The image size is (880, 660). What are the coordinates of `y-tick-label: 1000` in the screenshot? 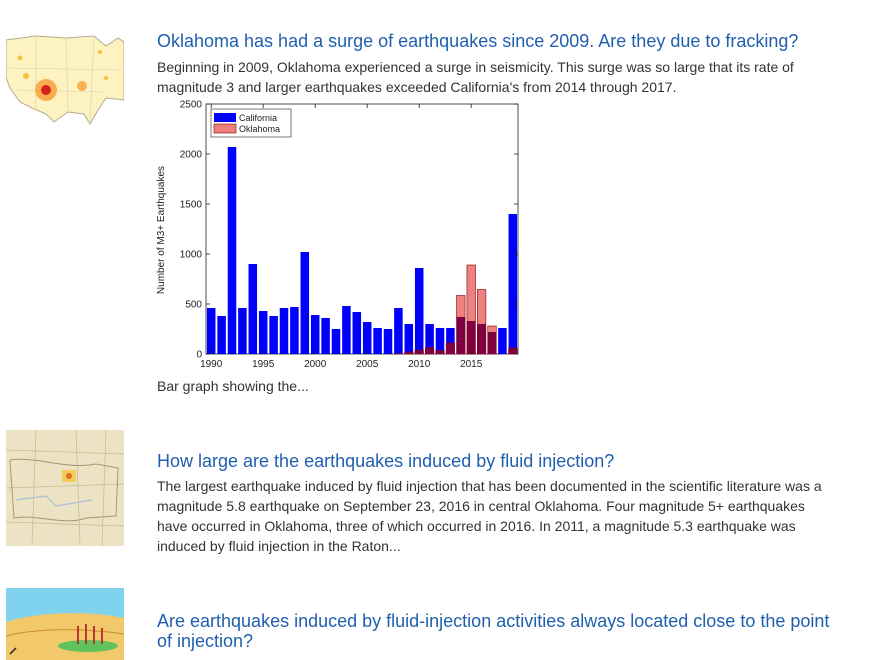 It's located at (191, 255).